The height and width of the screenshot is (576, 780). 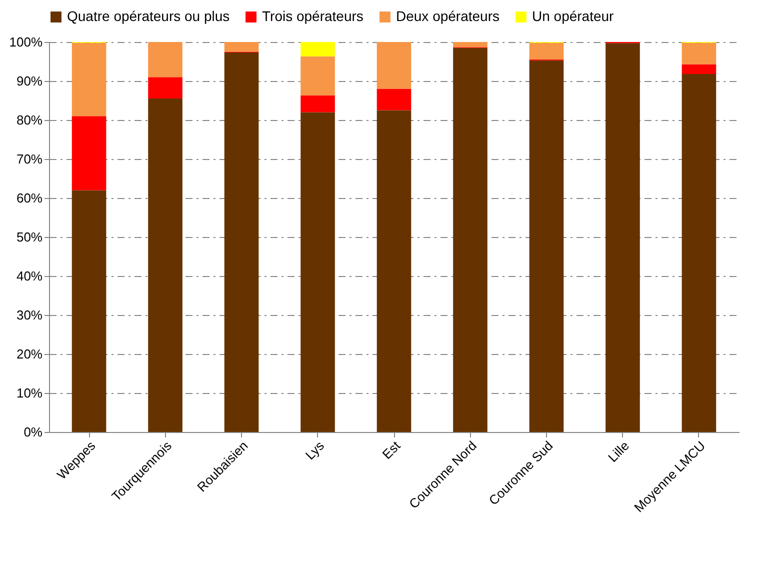 What do you see at coordinates (29, 237) in the screenshot?
I see `y-tick-label: 50%` at bounding box center [29, 237].